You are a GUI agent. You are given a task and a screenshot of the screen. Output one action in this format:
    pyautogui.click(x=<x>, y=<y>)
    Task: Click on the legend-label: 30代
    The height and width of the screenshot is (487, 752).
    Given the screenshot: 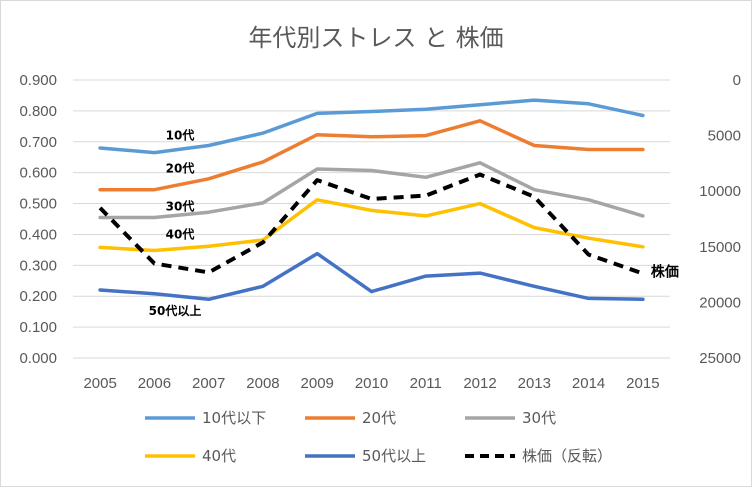 What is the action you would take?
    pyautogui.click(x=539, y=418)
    